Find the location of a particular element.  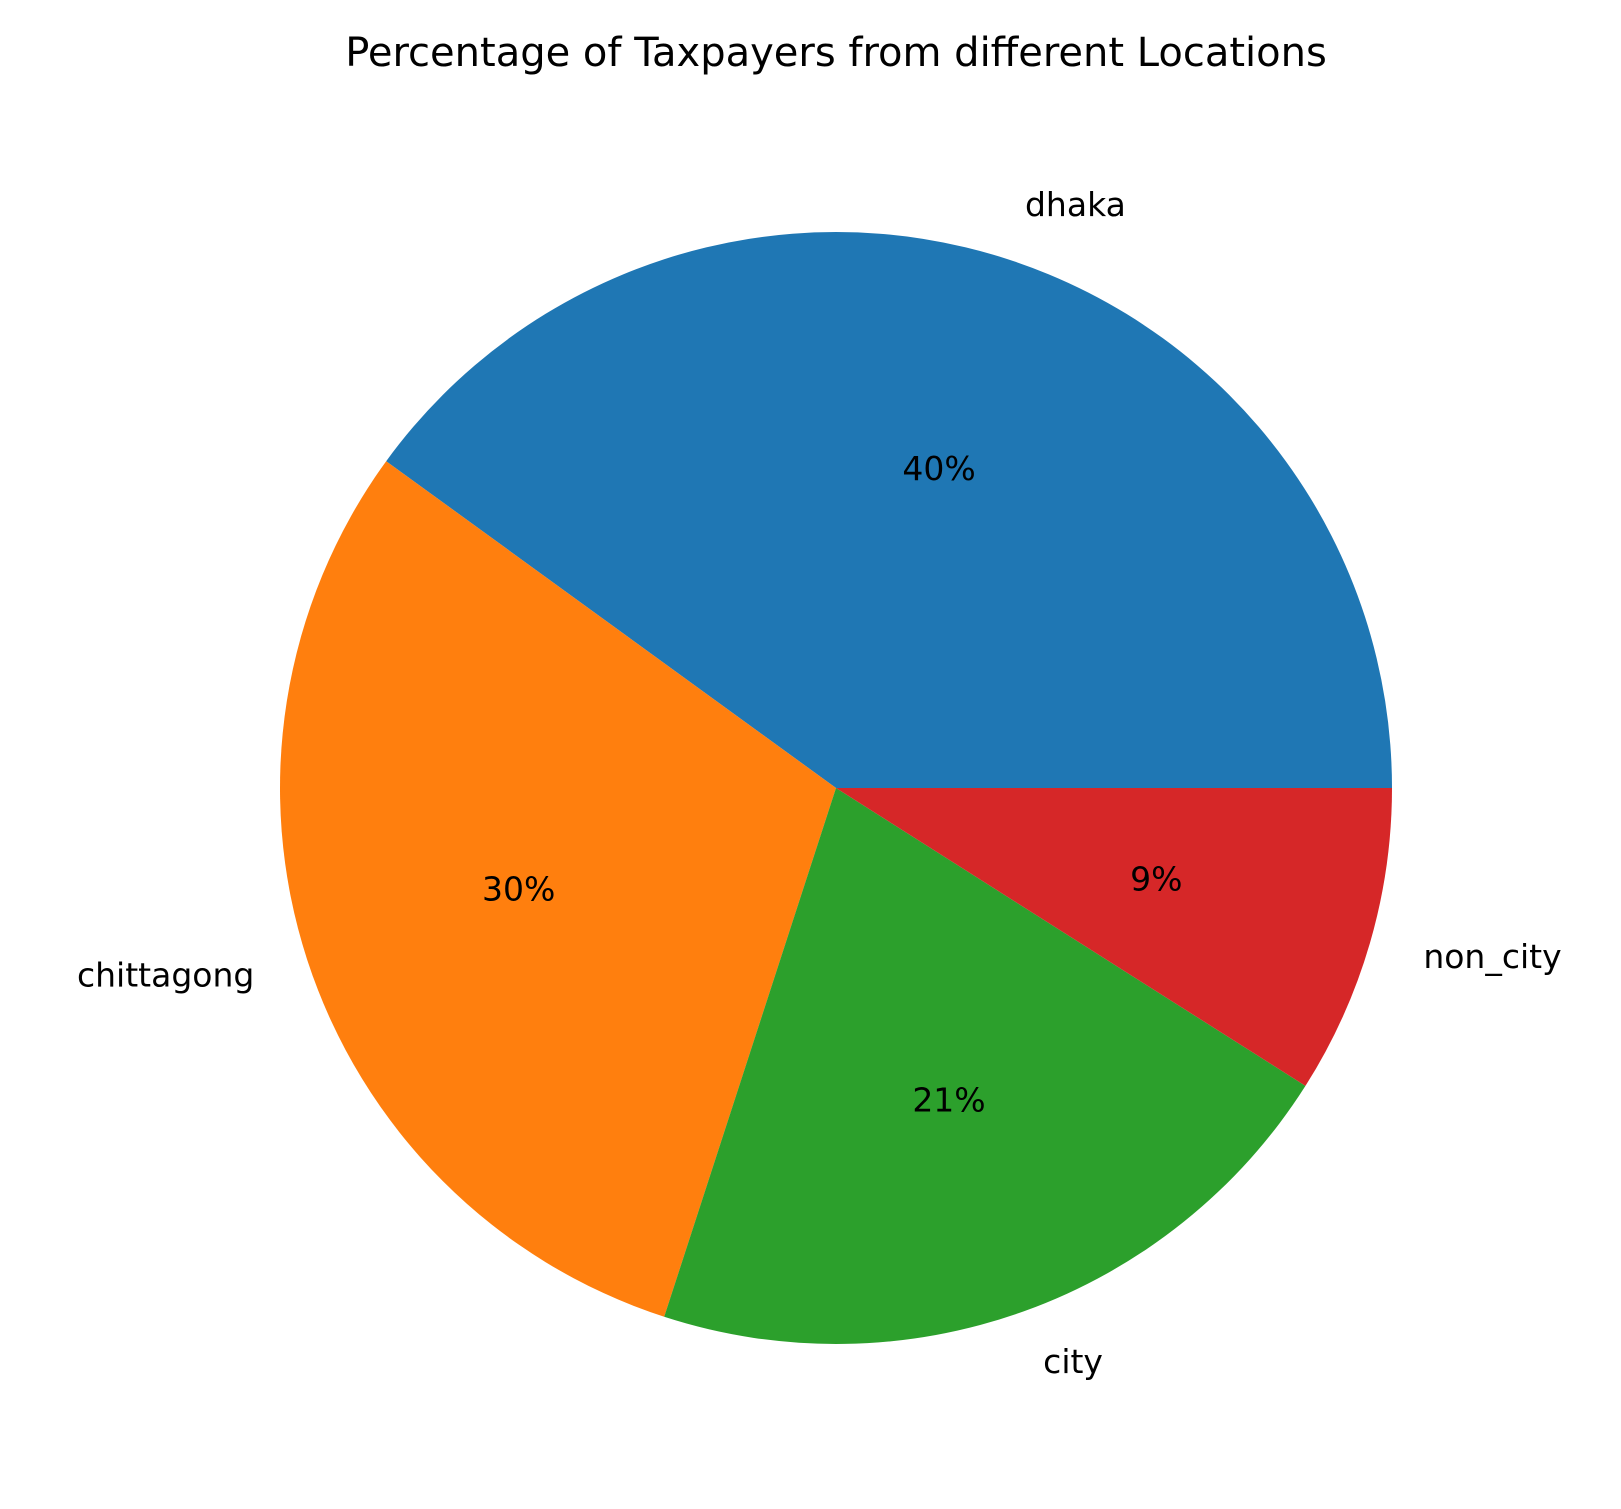

pie-slice-city is located at coordinates (985, 1066).